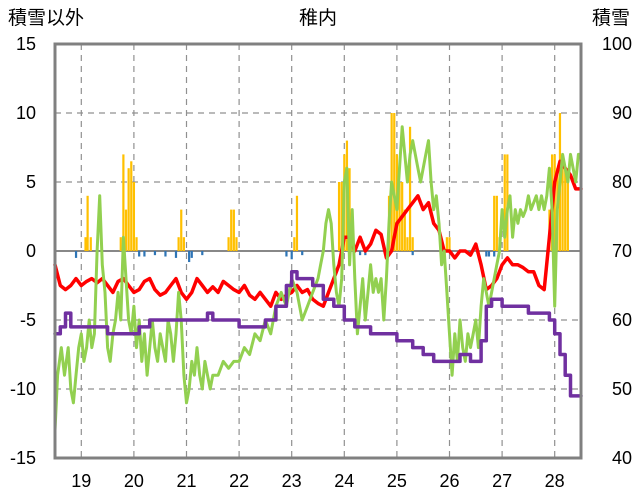 The height and width of the screenshot is (501, 636). I want to click on x-tick-25: 25, so click(397, 481).